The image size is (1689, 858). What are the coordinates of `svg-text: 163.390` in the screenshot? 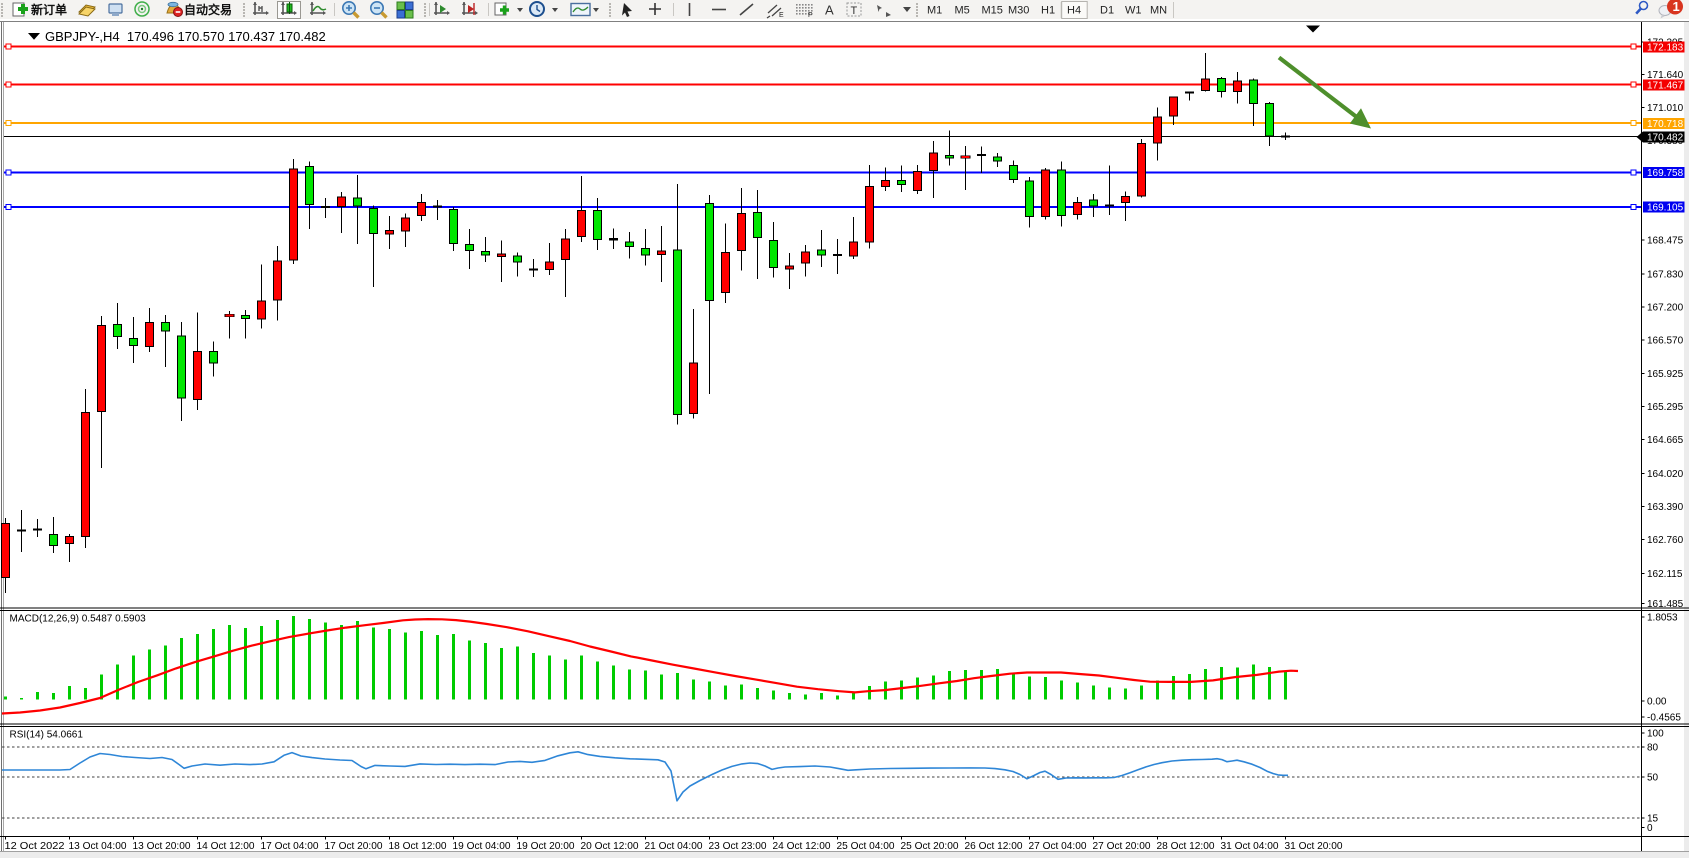 It's located at (1665, 507).